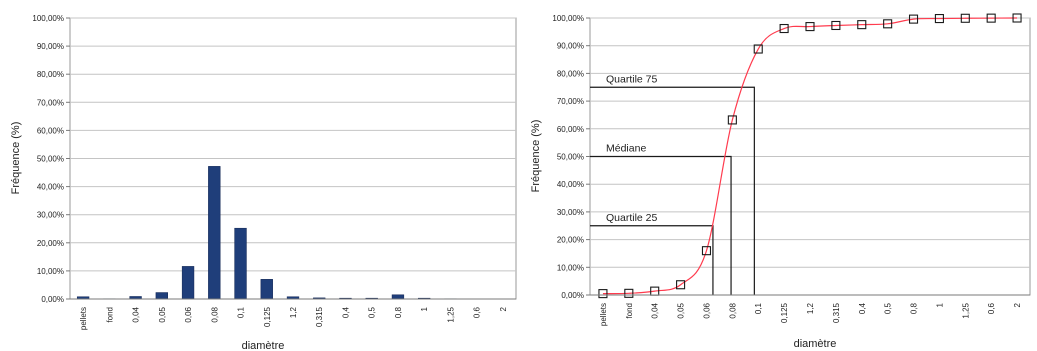  Describe the element at coordinates (632, 218) in the screenshot. I see `quartile-label: Quartile 25` at that location.